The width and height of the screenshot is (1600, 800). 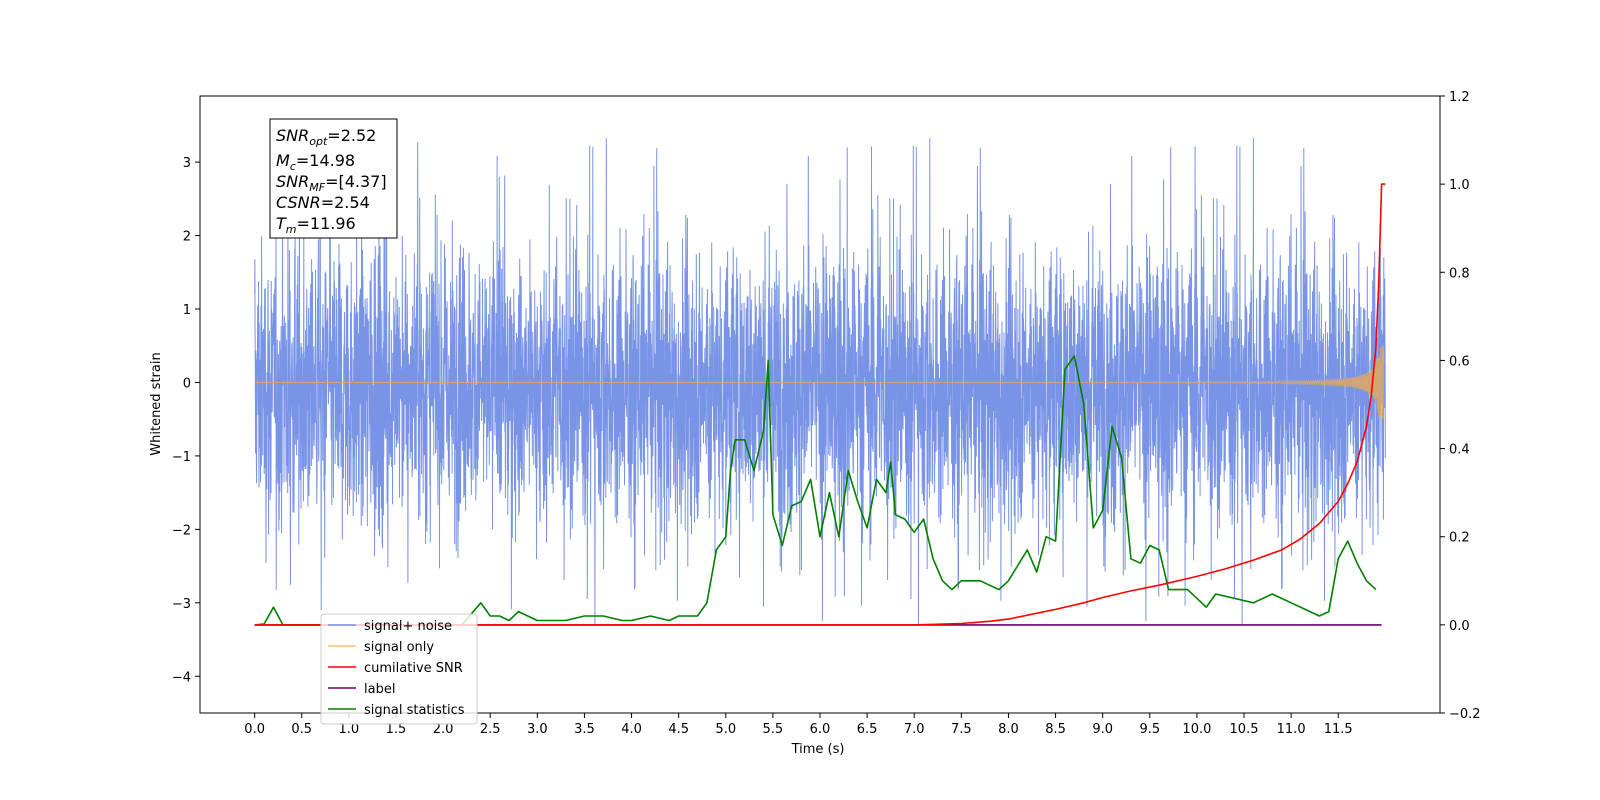 What do you see at coordinates (1460, 406) in the screenshot?
I see `secondary-y-axis-ticks: 1.2 1.0 0.8 0.6 0.4 0.2 0.0 −0.2` at bounding box center [1460, 406].